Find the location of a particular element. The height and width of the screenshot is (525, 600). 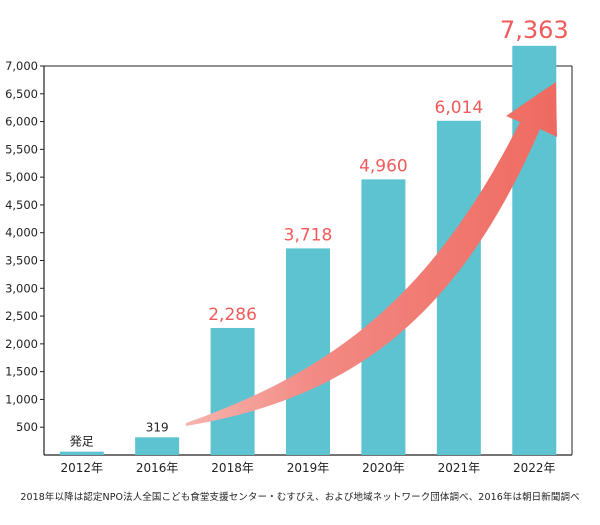

data-label: 2,286 is located at coordinates (232, 315).